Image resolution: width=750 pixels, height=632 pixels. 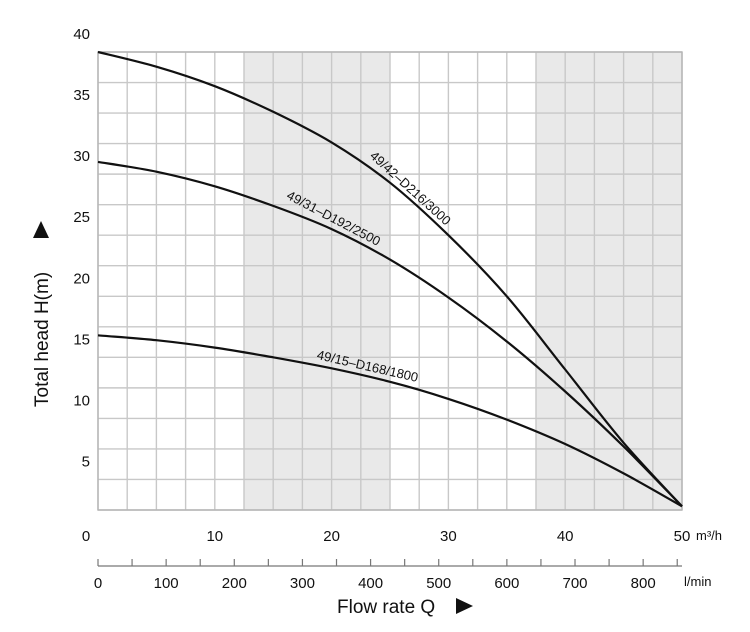 I want to click on x-tick-labels-m3h: 0 10 20 30 40 50, so click(x=386, y=536).